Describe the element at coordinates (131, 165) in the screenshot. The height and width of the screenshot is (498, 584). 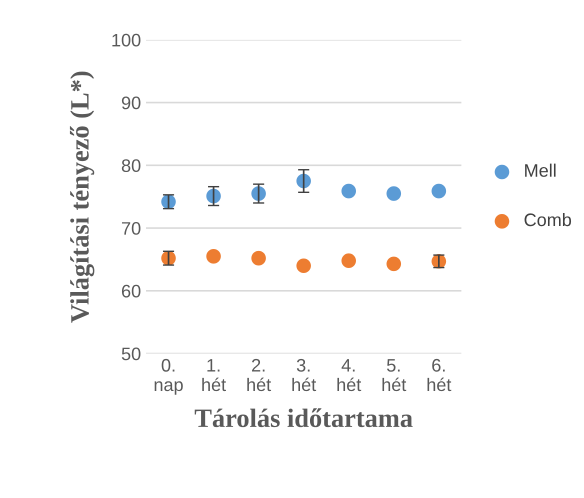
I see `y-tick-label: 80` at that location.